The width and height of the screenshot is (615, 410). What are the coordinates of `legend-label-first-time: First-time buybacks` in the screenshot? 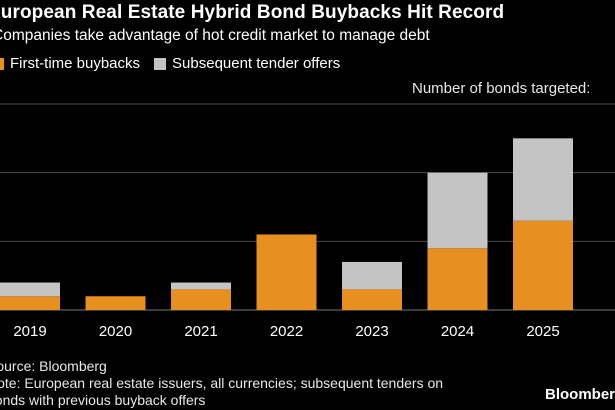 It's located at (75, 63).